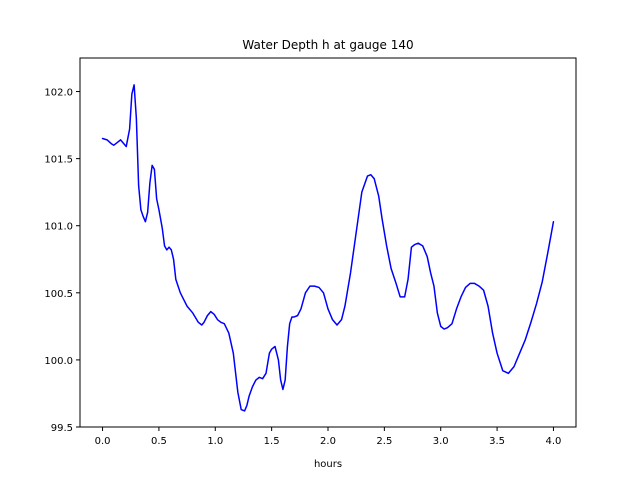 Image resolution: width=640 pixels, height=480 pixels. I want to click on x-tick-label: 2.5, so click(384, 441).